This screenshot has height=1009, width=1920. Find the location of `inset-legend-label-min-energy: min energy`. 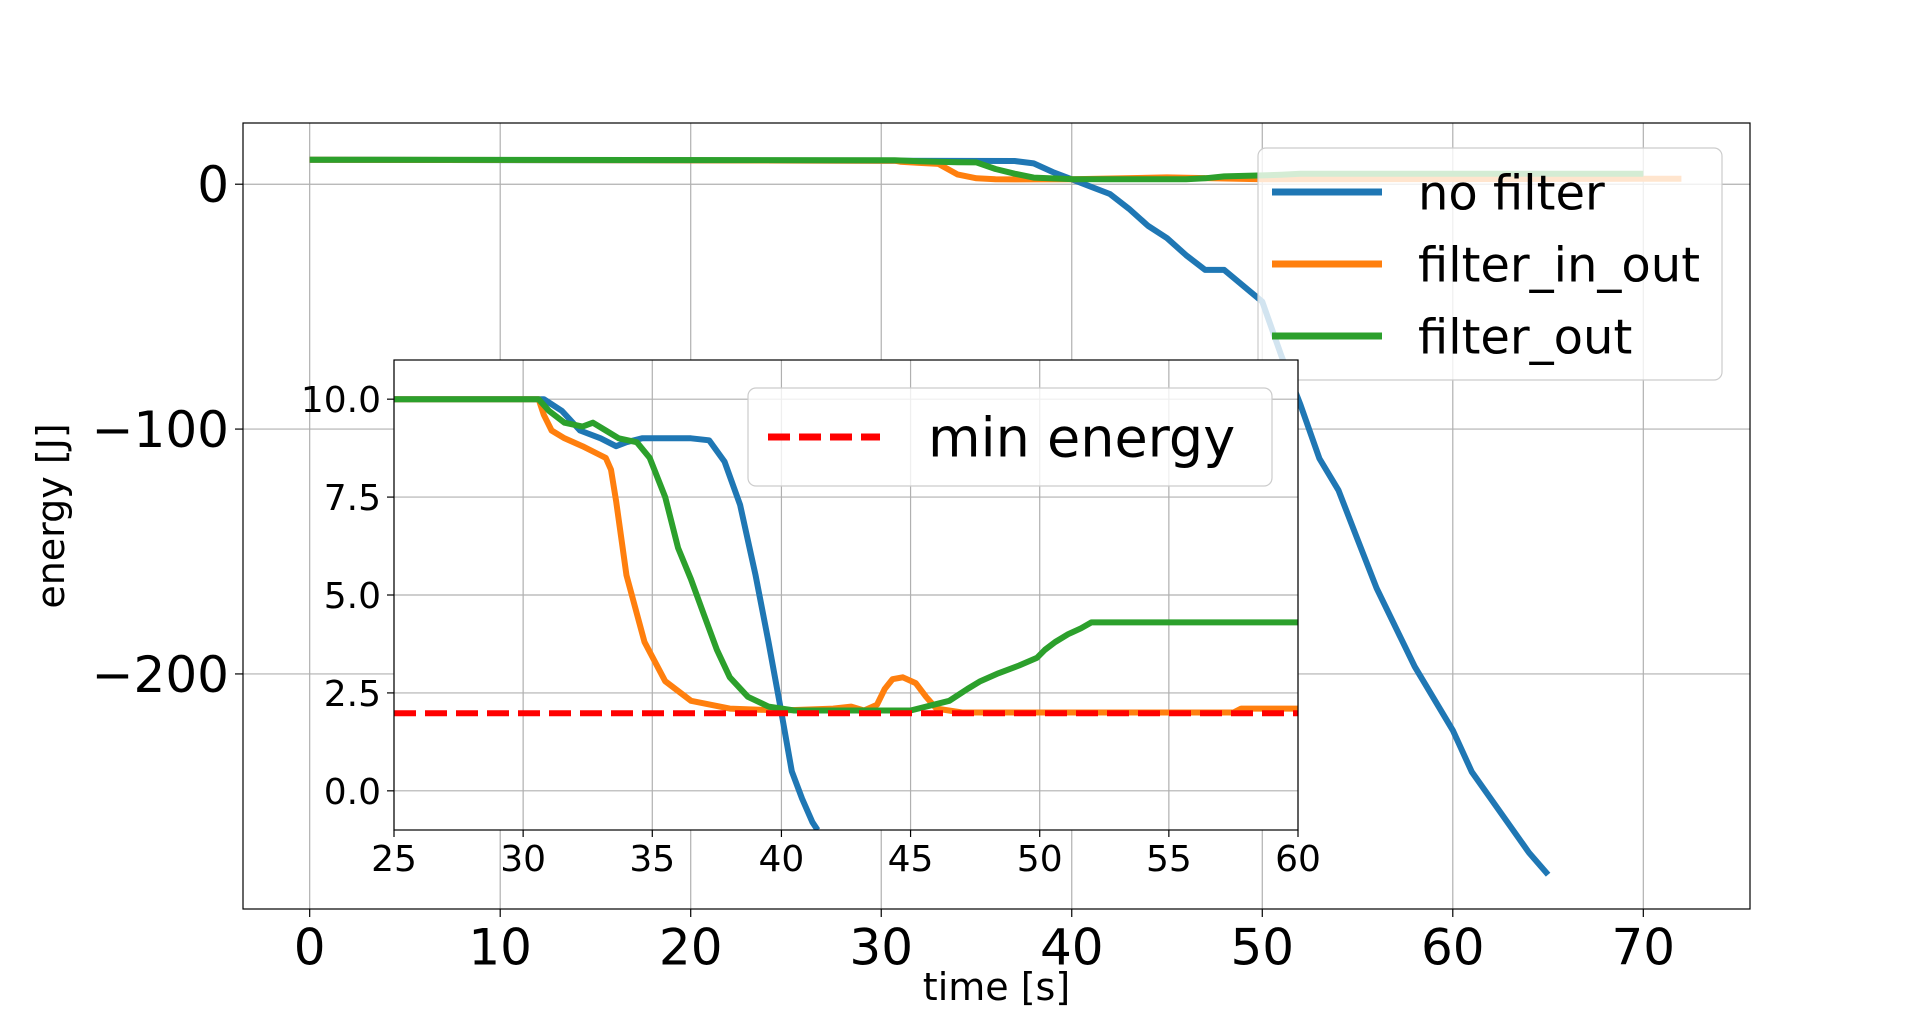

inset-legend-label-min-energy: min energy is located at coordinates (1081, 437).